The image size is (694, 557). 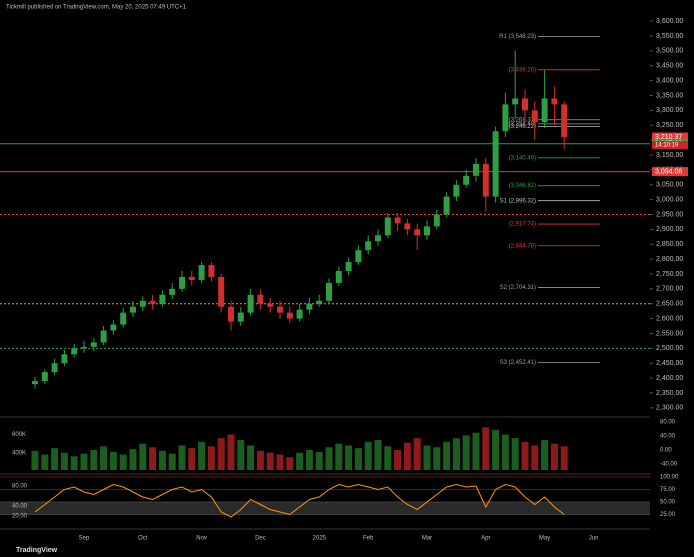 I want to click on y-tick-label: 2,350.00, so click(x=669, y=393).